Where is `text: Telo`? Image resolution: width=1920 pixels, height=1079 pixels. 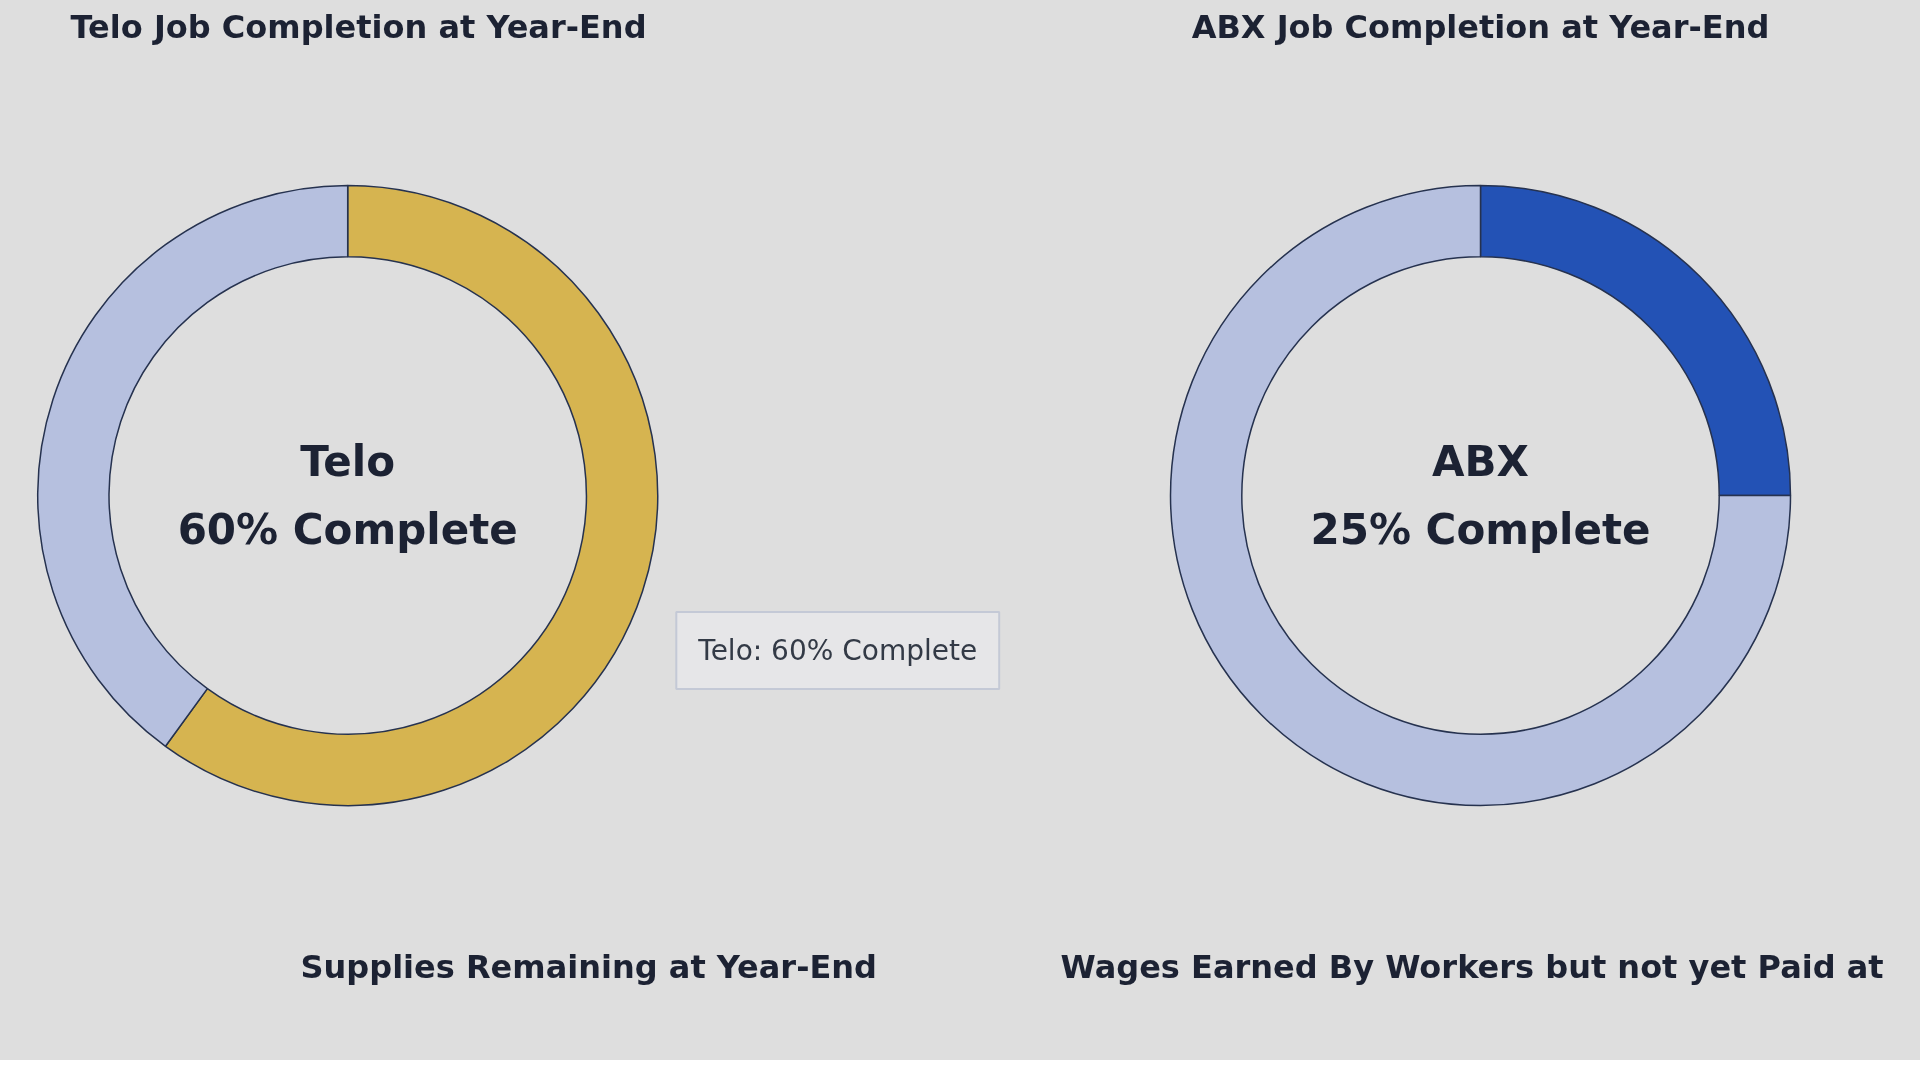
text: Telo is located at coordinates (348, 461).